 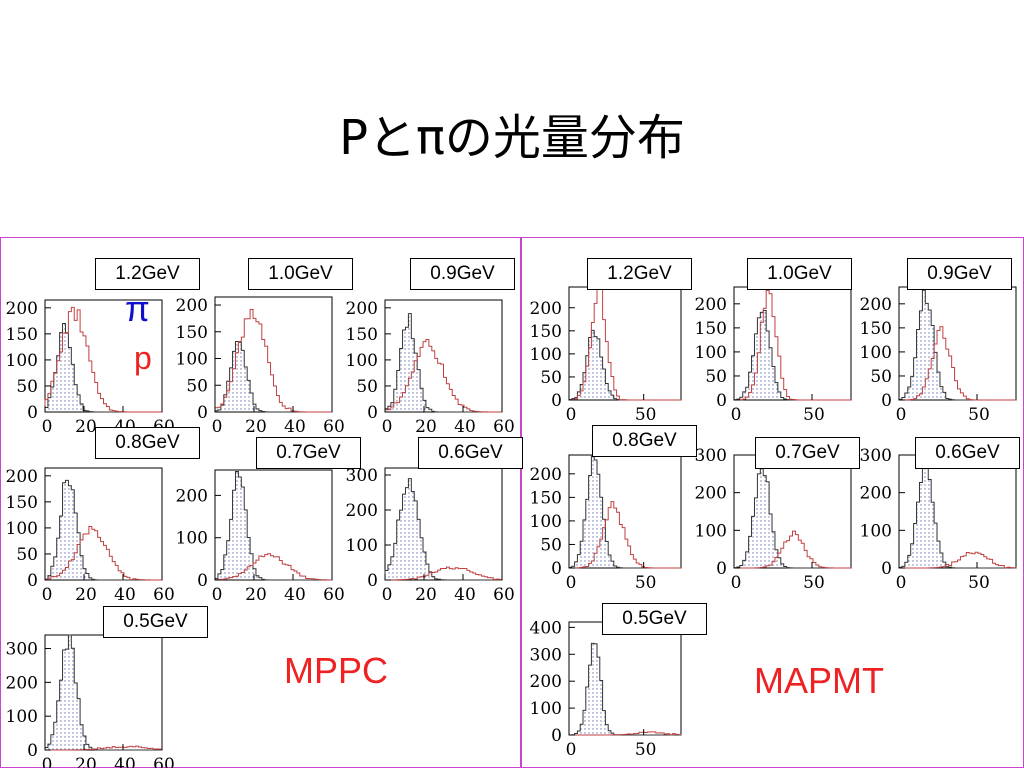 I want to click on mppc-label: MPPC, so click(x=336, y=670).